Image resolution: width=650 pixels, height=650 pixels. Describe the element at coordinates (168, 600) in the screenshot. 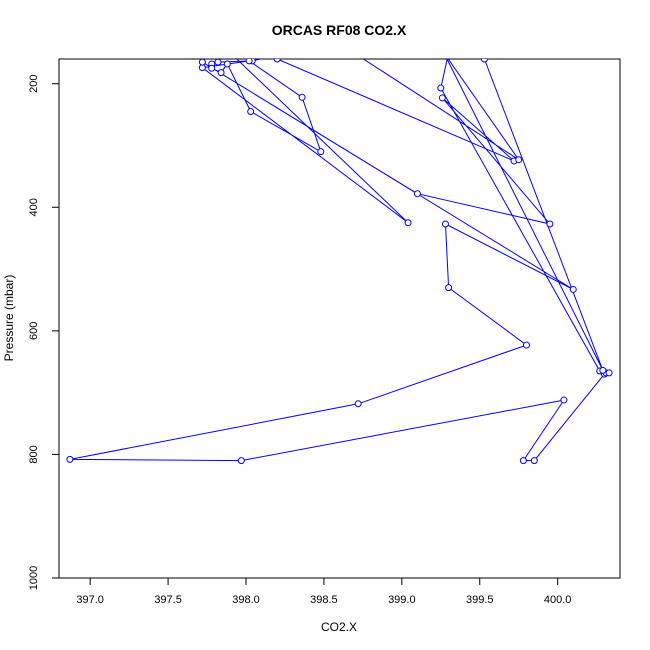

I see `x-tick-label: 397.5` at that location.